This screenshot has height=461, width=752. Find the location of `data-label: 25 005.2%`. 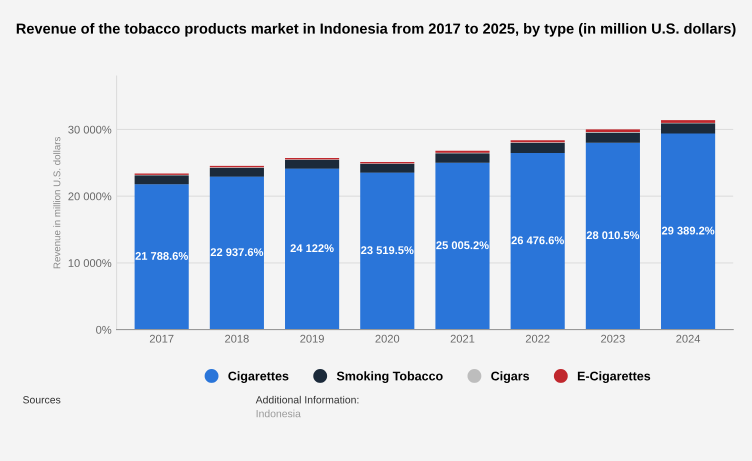

data-label: 25 005.2% is located at coordinates (462, 245).